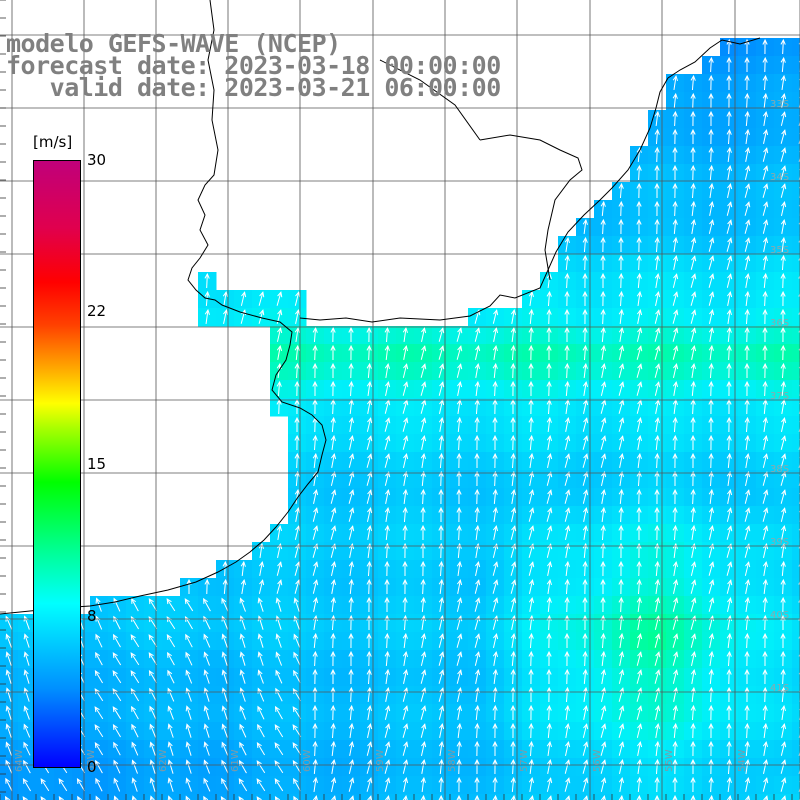 This screenshot has width=800, height=800. What do you see at coordinates (779, 250) in the screenshot?
I see `latitude-label: 35S` at bounding box center [779, 250].